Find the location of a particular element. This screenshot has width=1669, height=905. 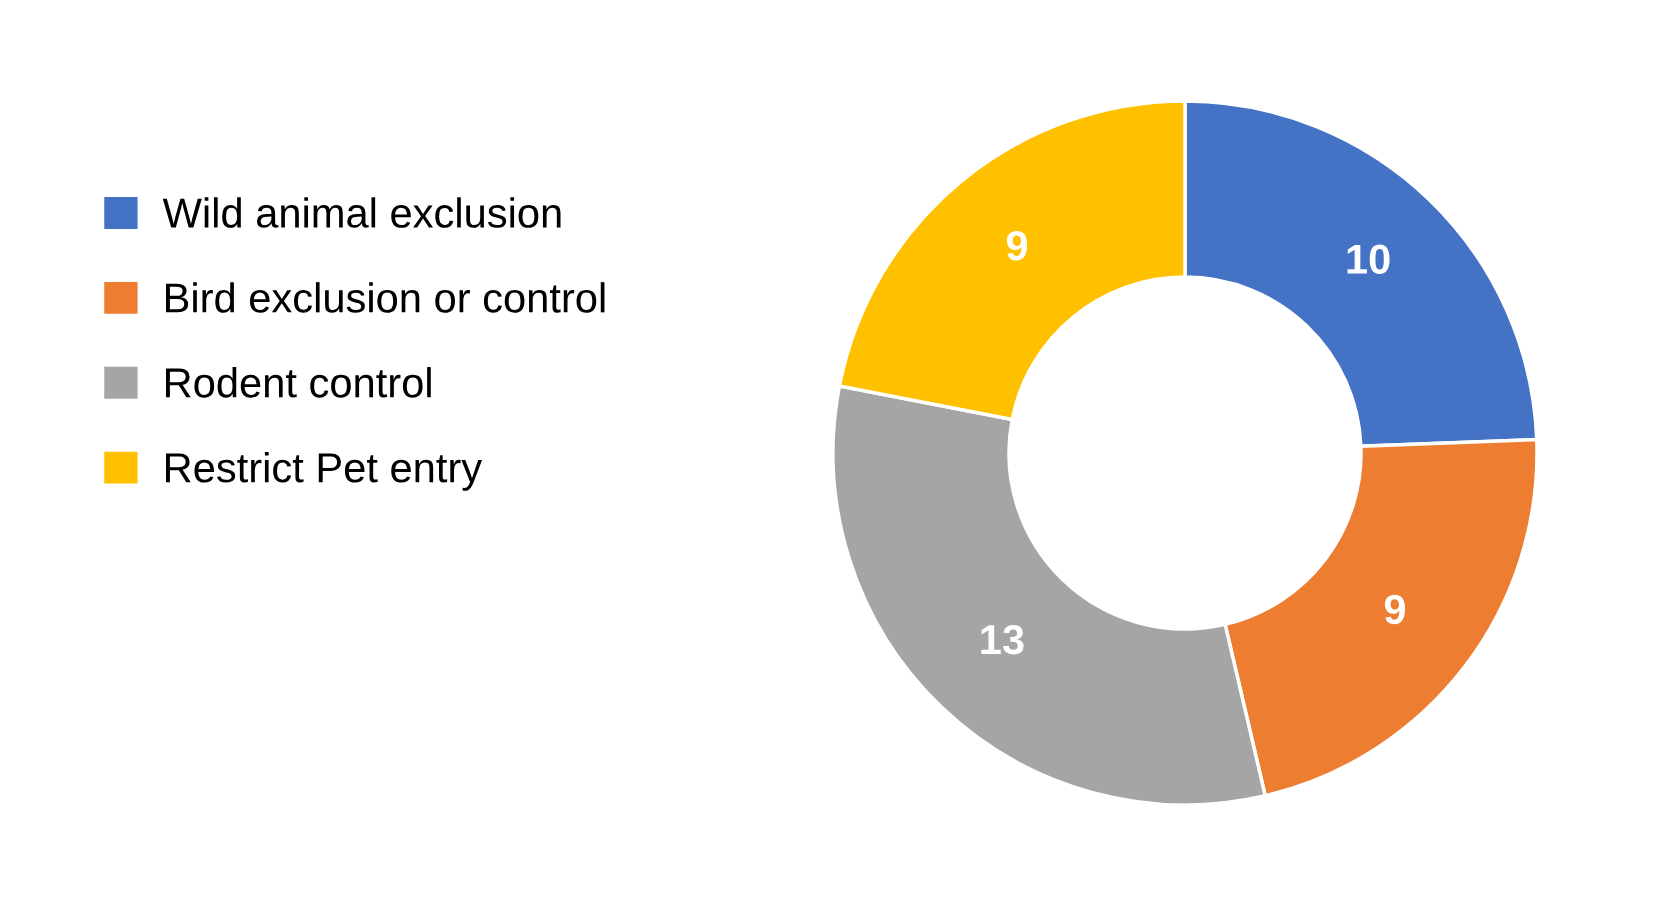

data-label: 13 is located at coordinates (1002, 639).